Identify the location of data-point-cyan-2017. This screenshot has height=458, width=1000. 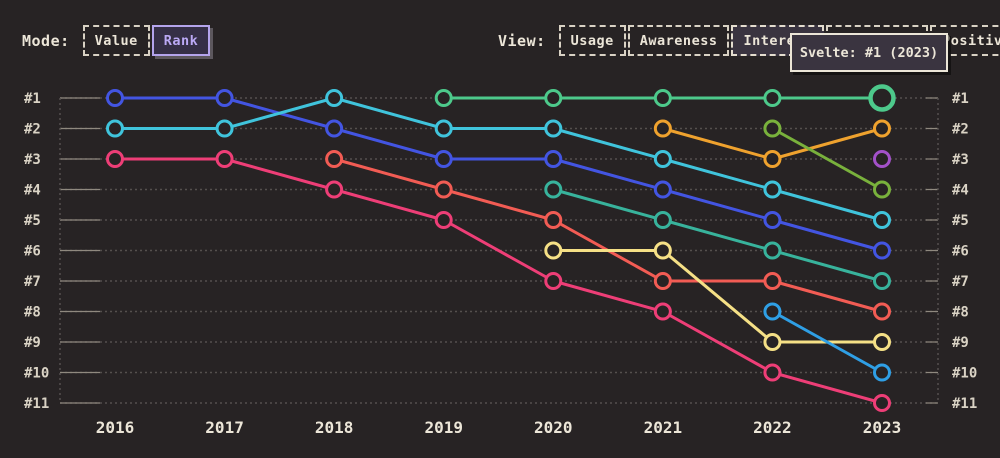
(224, 128).